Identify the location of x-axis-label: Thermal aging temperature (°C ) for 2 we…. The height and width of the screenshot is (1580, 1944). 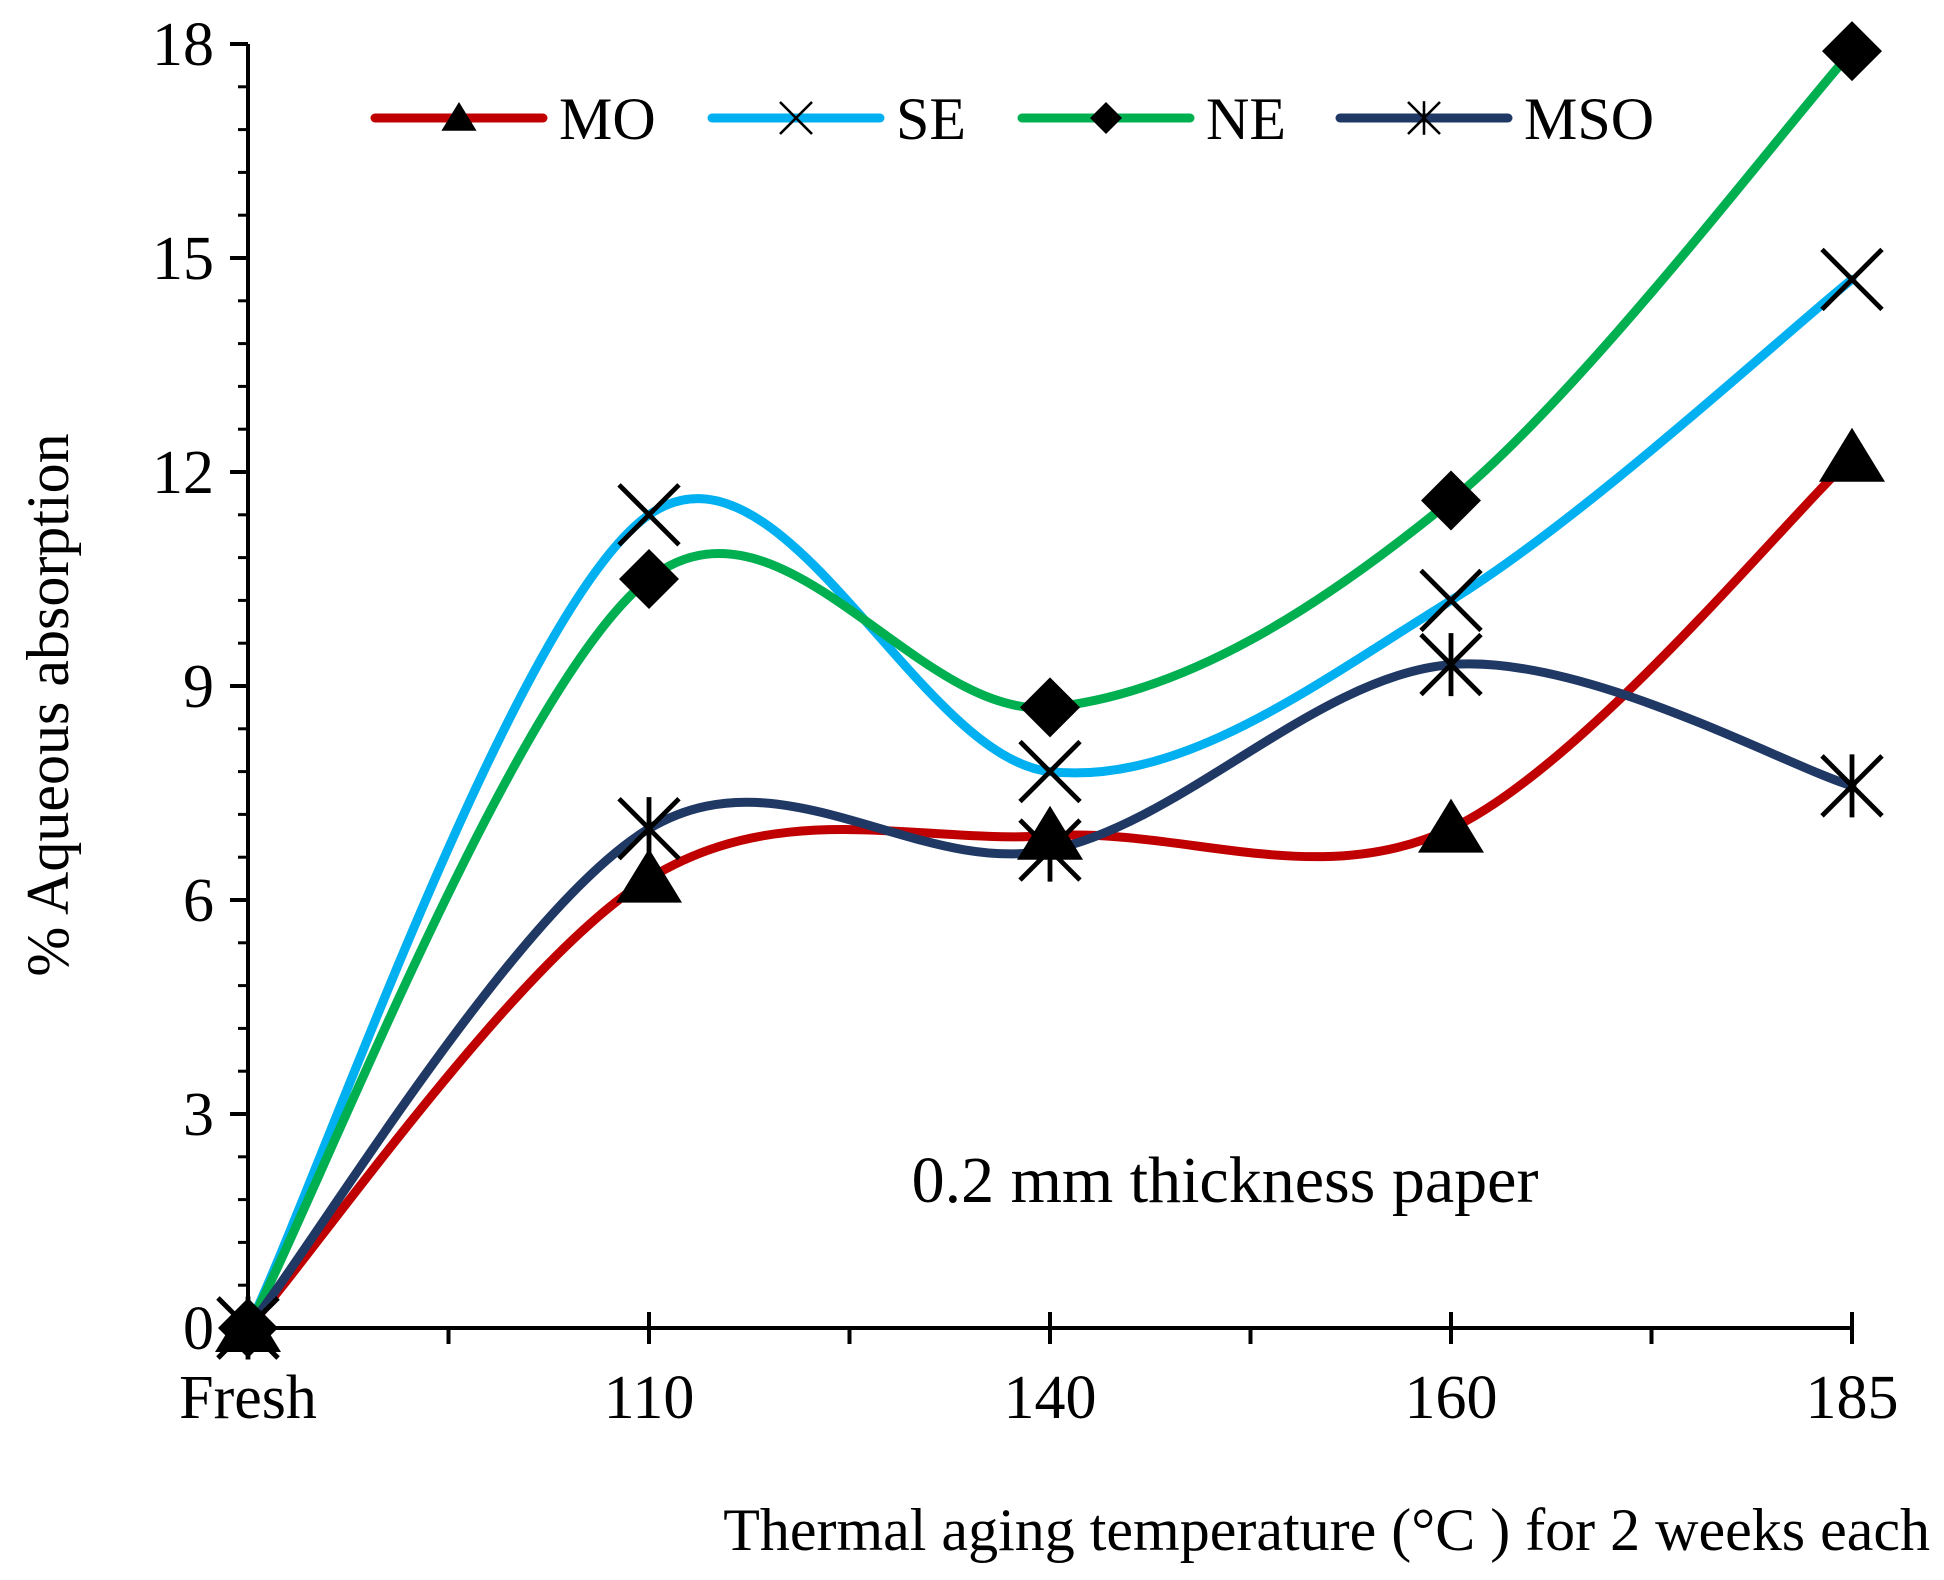
(1326, 1530).